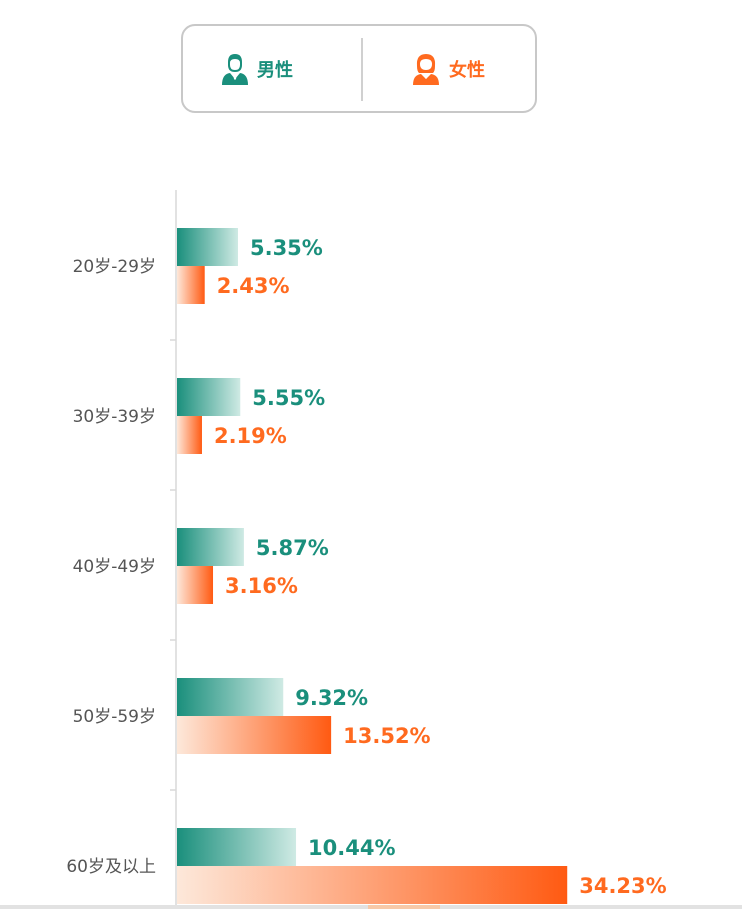 The height and width of the screenshot is (909, 742). I want to click on category-label: 50岁-59岁, so click(114, 717).